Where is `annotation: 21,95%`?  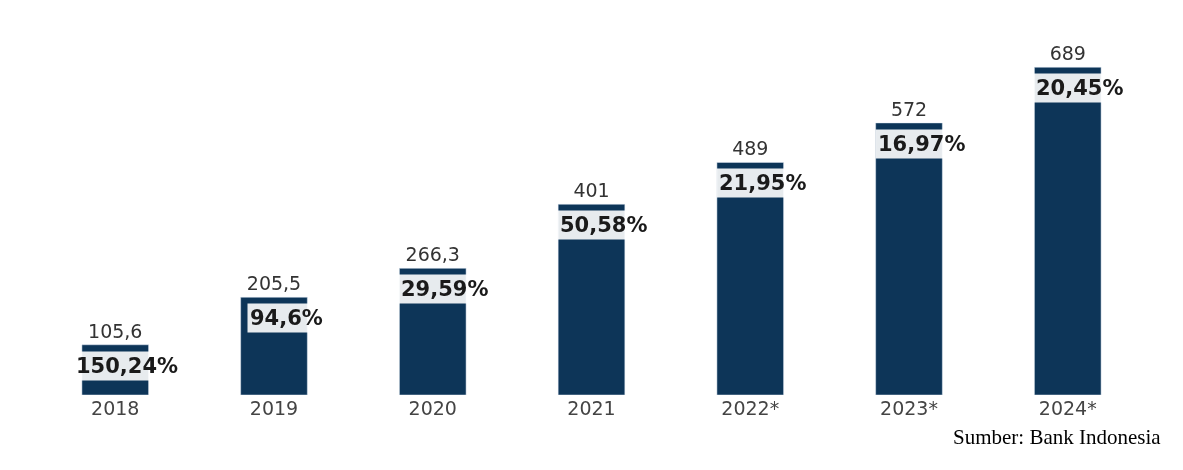 annotation: 21,95% is located at coordinates (763, 183).